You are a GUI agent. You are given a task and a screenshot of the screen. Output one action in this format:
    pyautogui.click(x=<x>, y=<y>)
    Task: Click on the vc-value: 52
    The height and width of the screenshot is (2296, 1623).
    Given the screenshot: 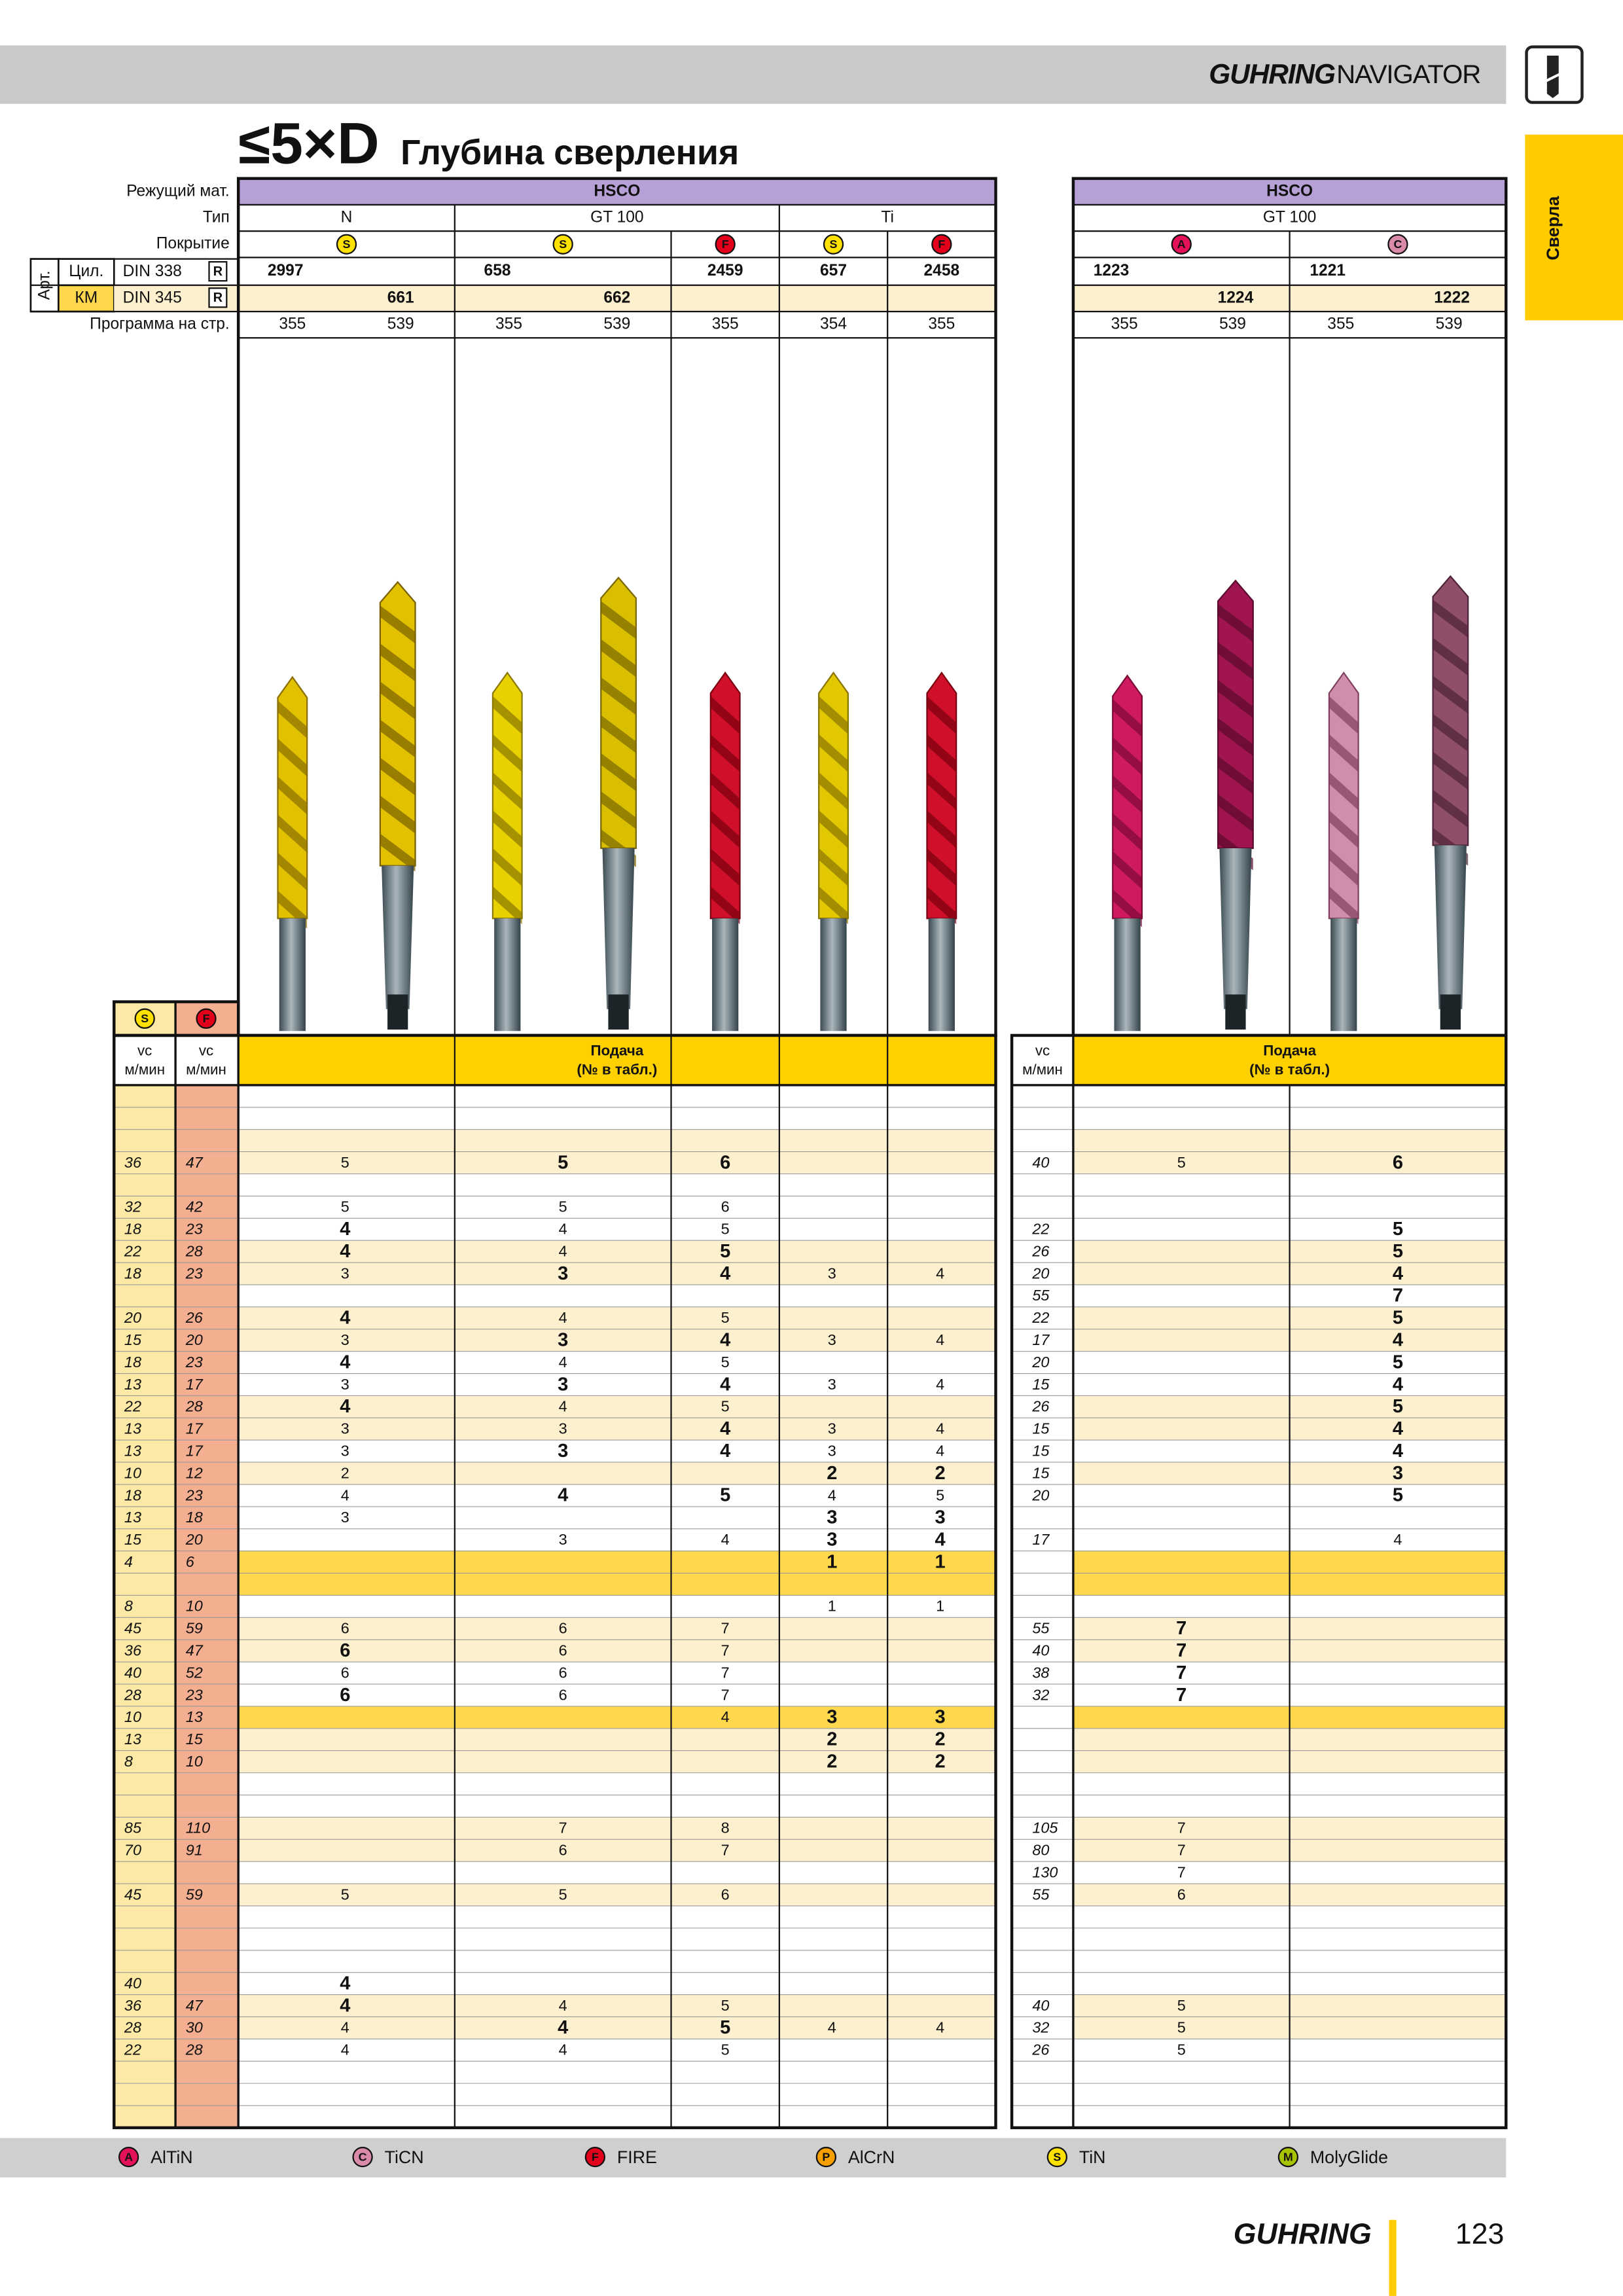 What is the action you would take?
    pyautogui.click(x=194, y=1672)
    